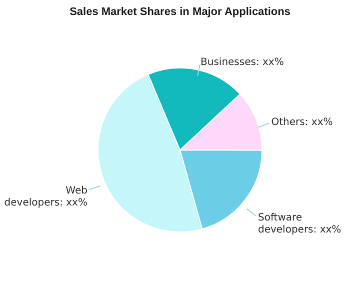  What do you see at coordinates (300, 224) in the screenshot?
I see `slice-label: Software developers: xx%` at bounding box center [300, 224].